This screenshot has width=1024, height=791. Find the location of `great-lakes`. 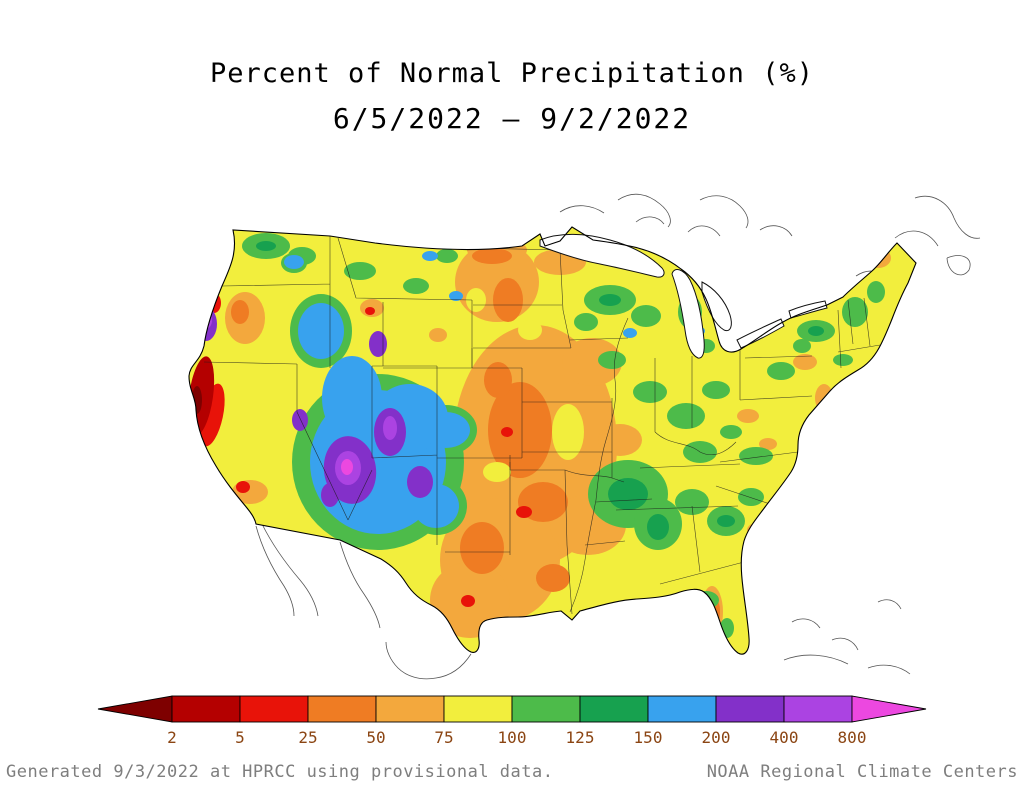

great-lakes is located at coordinates (683, 296).